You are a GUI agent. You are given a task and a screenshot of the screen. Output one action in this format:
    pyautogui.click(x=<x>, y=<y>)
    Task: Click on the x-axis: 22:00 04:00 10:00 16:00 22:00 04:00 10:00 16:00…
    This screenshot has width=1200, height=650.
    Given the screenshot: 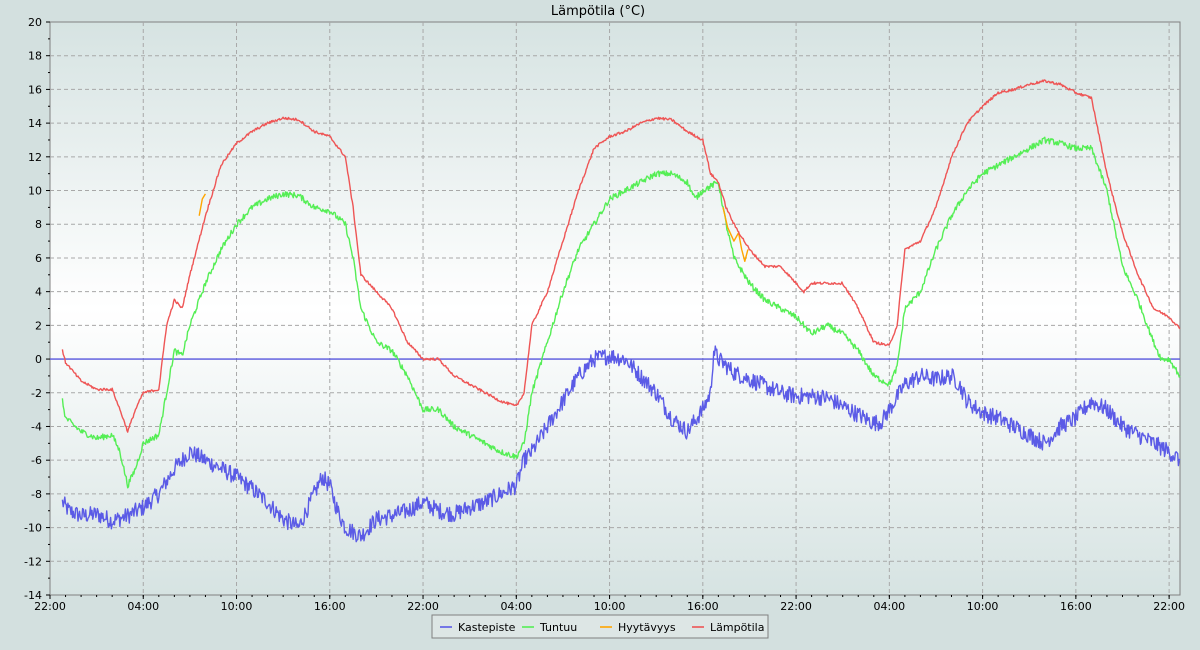 What is the action you would take?
    pyautogui.click(x=609, y=604)
    